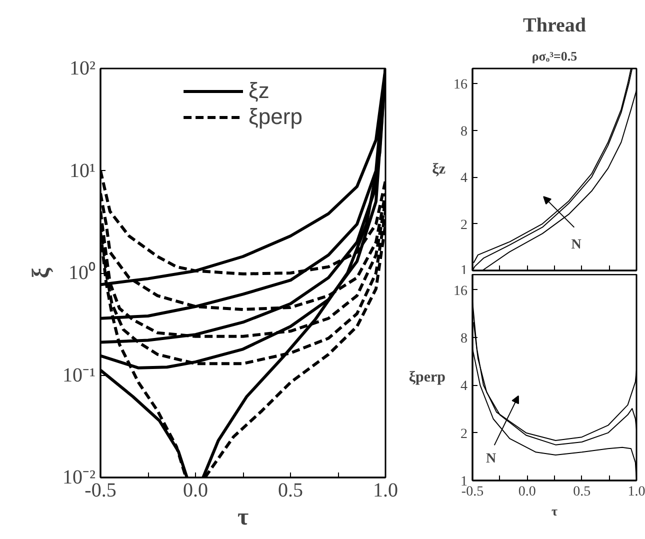 Image resolution: width=645 pixels, height=539 pixels. Describe the element at coordinates (83, 171) in the screenshot. I see `y-tick-label: 10¹` at that location.